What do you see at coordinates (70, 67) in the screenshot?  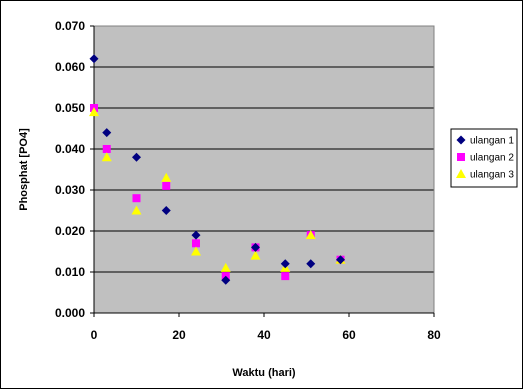 I see `y-tick-label: 0.060` at bounding box center [70, 67].